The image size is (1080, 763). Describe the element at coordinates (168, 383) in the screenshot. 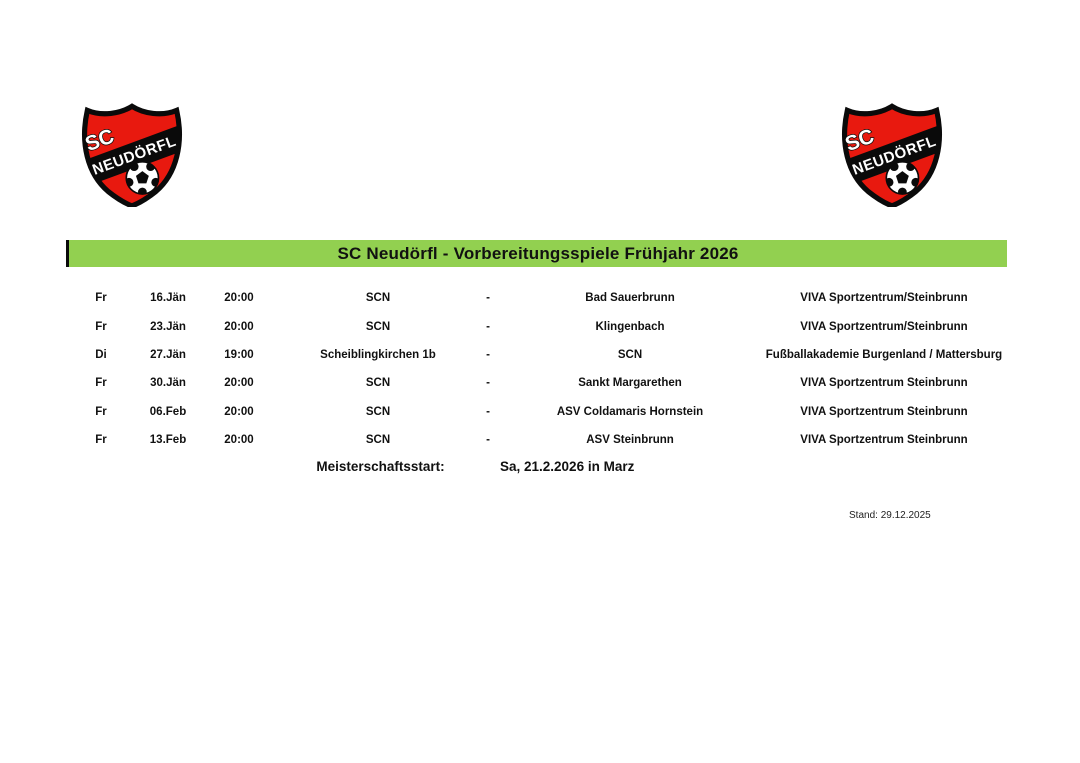

I see `match-date: 30.Jän` at that location.